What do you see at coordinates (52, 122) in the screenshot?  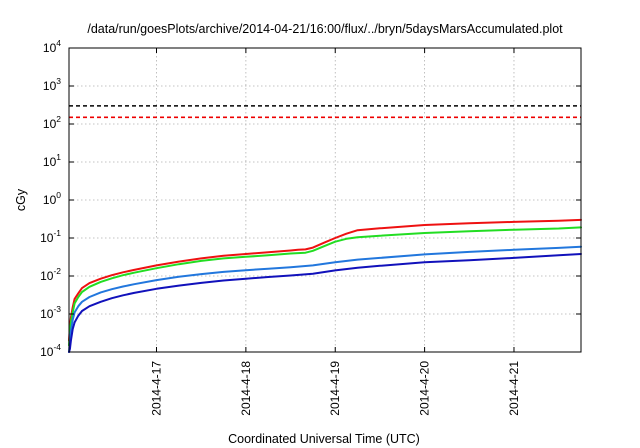 I see `y-tick-label: 10²` at bounding box center [52, 122].